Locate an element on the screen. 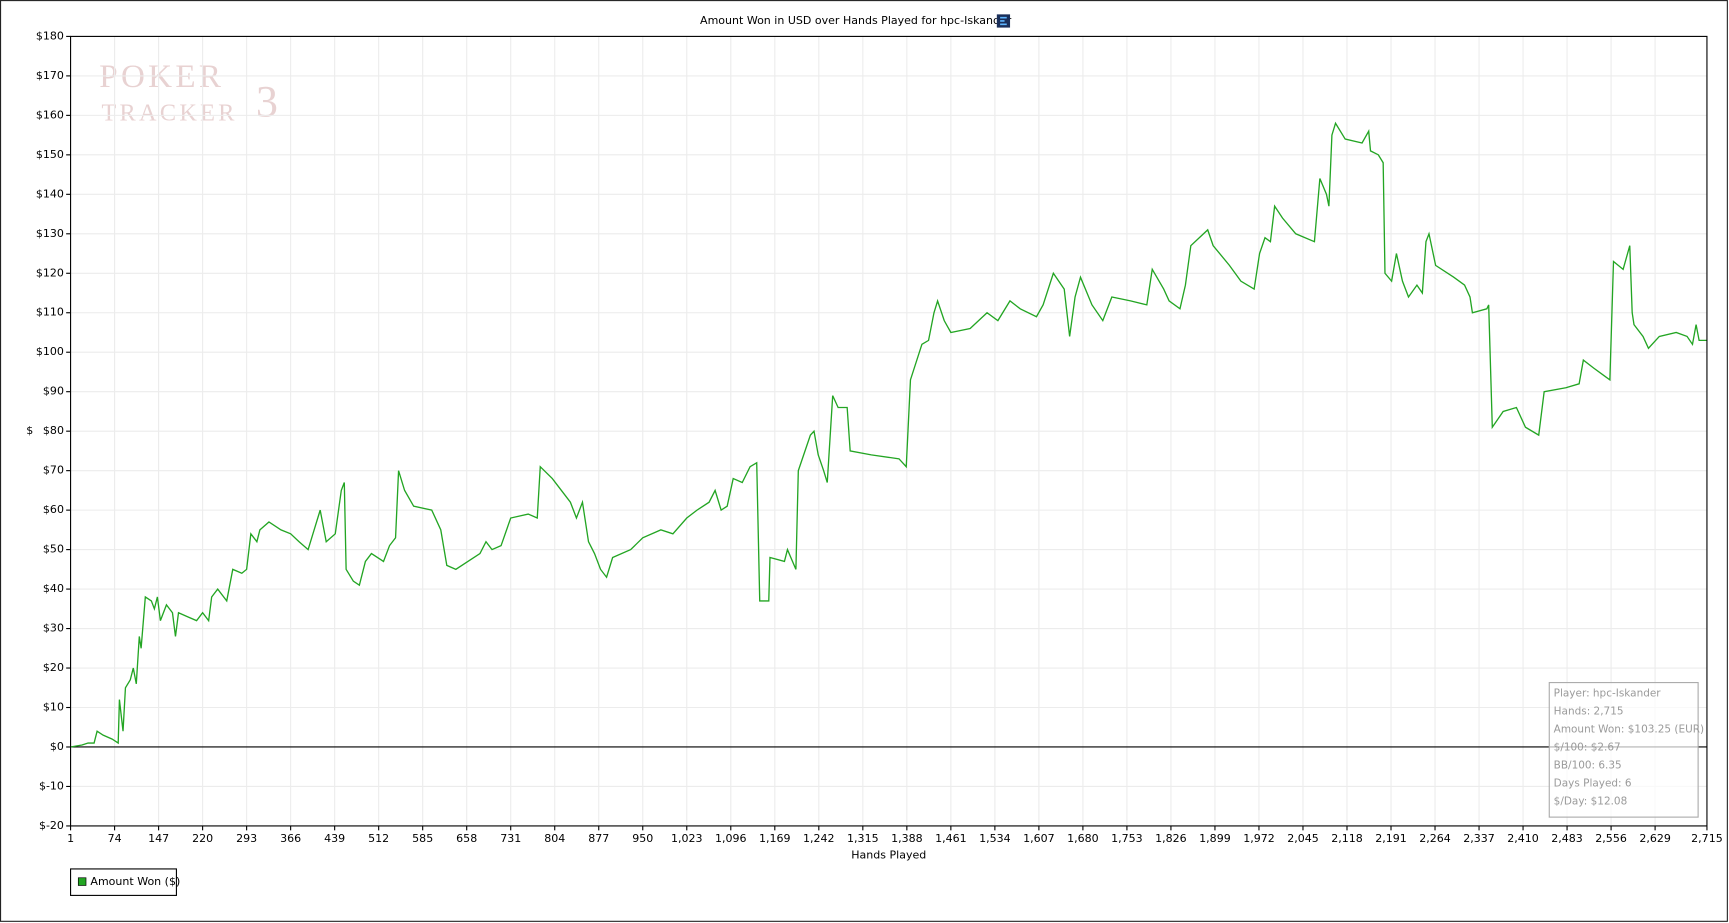  y-tick-label: $170 is located at coordinates (50, 75).